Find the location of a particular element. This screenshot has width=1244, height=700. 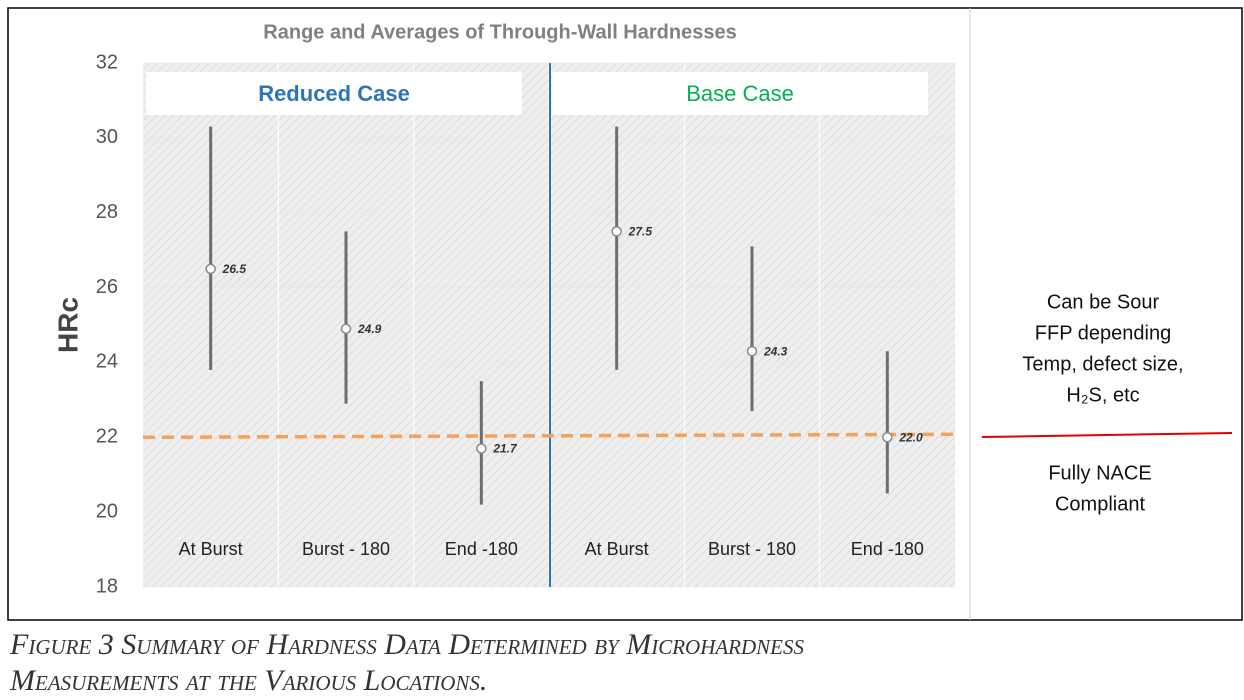

data-label: 27.5 is located at coordinates (640, 232).